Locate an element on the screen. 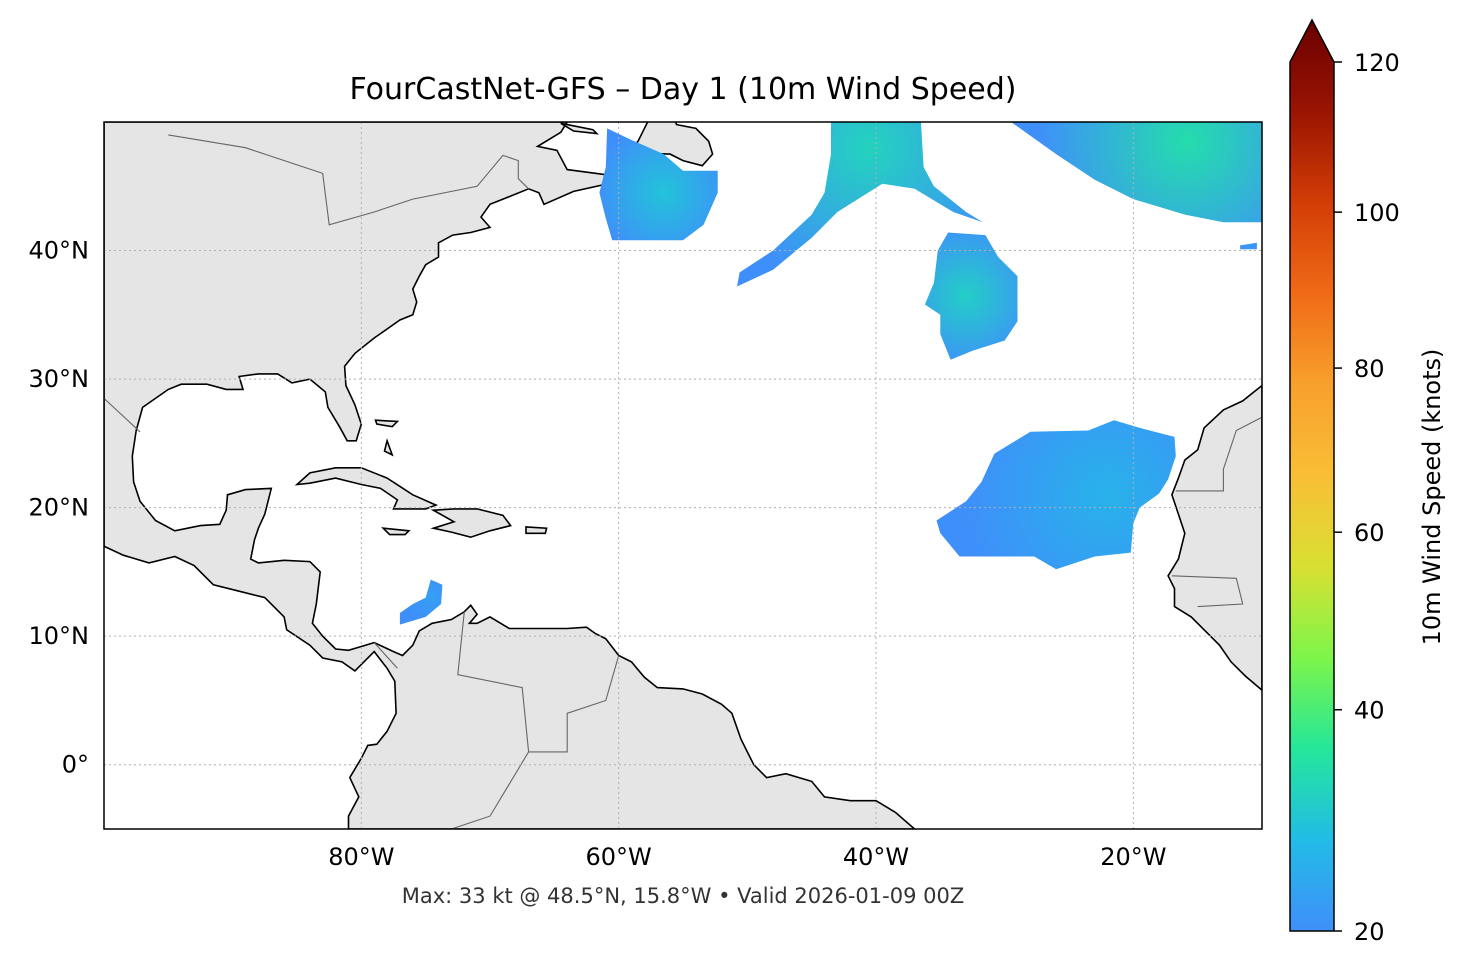 The width and height of the screenshot is (1466, 969). land-cuba is located at coordinates (366, 488).